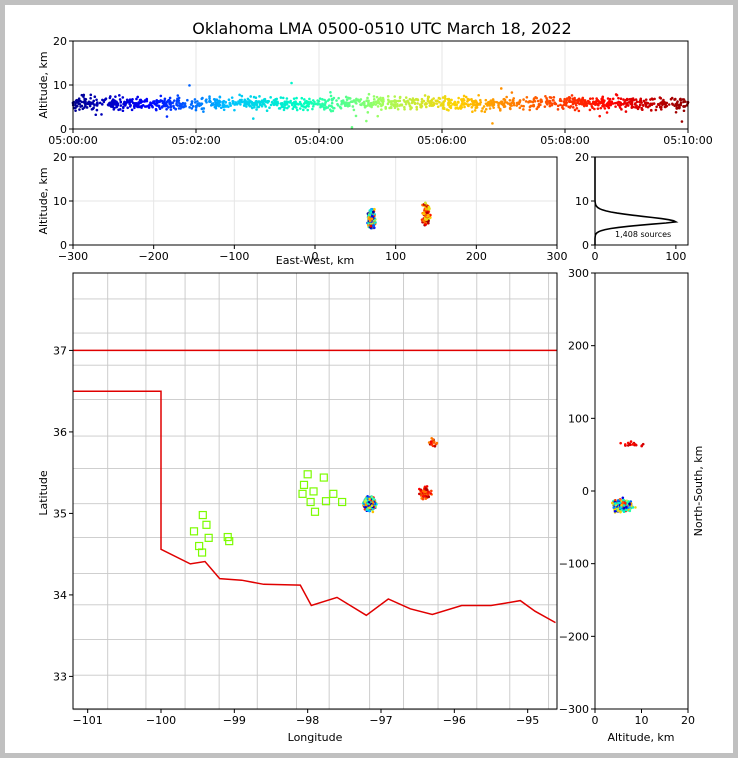 Image resolution: width=738 pixels, height=758 pixels. What do you see at coordinates (557, 256) in the screenshot?
I see `ew-x-tick-6: 300` at bounding box center [557, 256].